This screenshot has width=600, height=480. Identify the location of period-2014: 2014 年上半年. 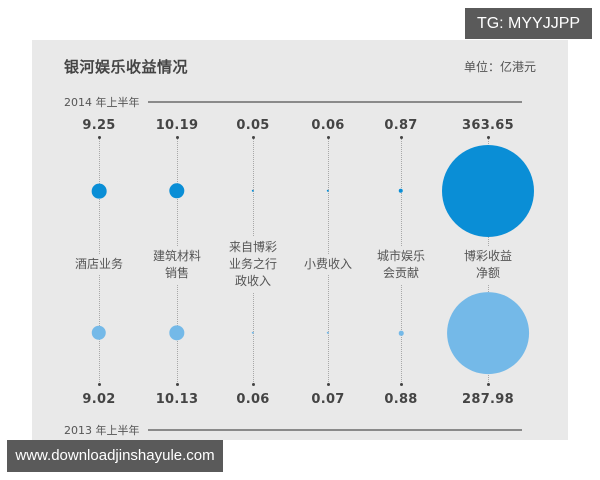
(293, 102).